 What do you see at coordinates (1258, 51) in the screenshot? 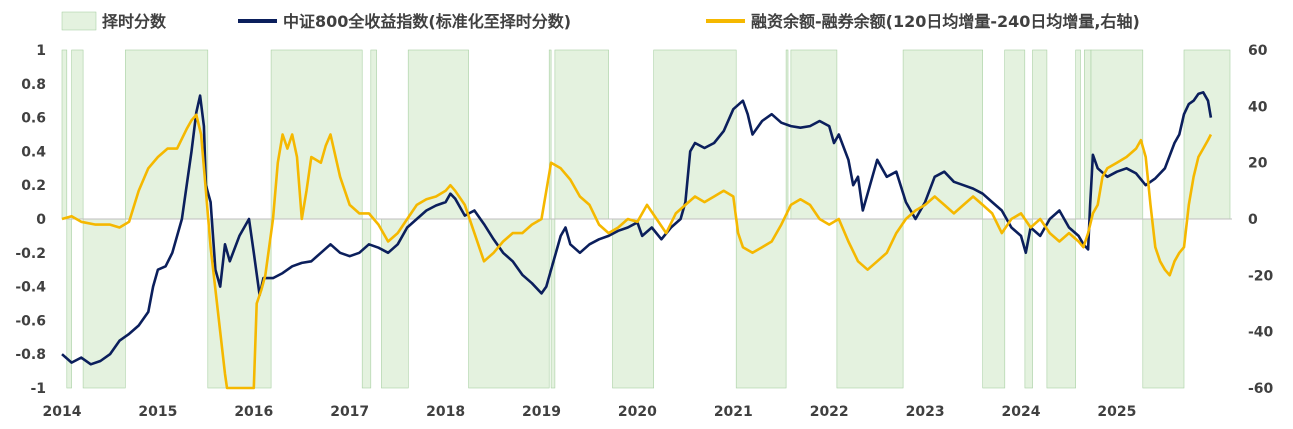
I see `y-right-tick-label: 60` at bounding box center [1258, 51].